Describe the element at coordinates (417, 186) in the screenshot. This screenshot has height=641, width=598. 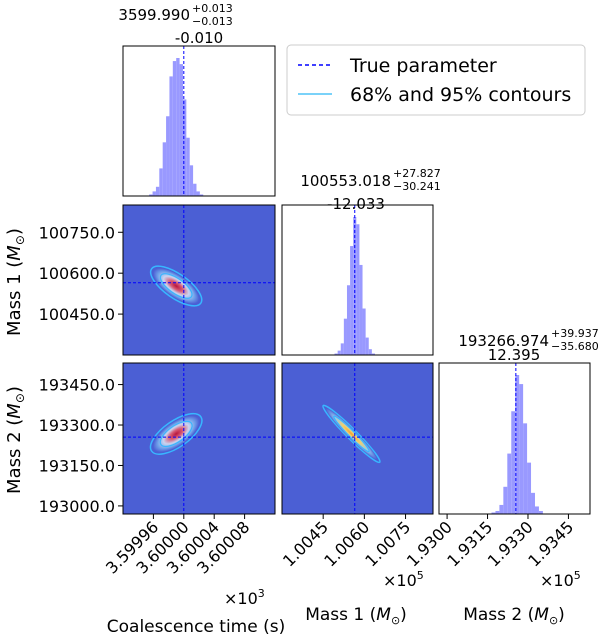
I see `title-minus-1: −30.241` at that location.